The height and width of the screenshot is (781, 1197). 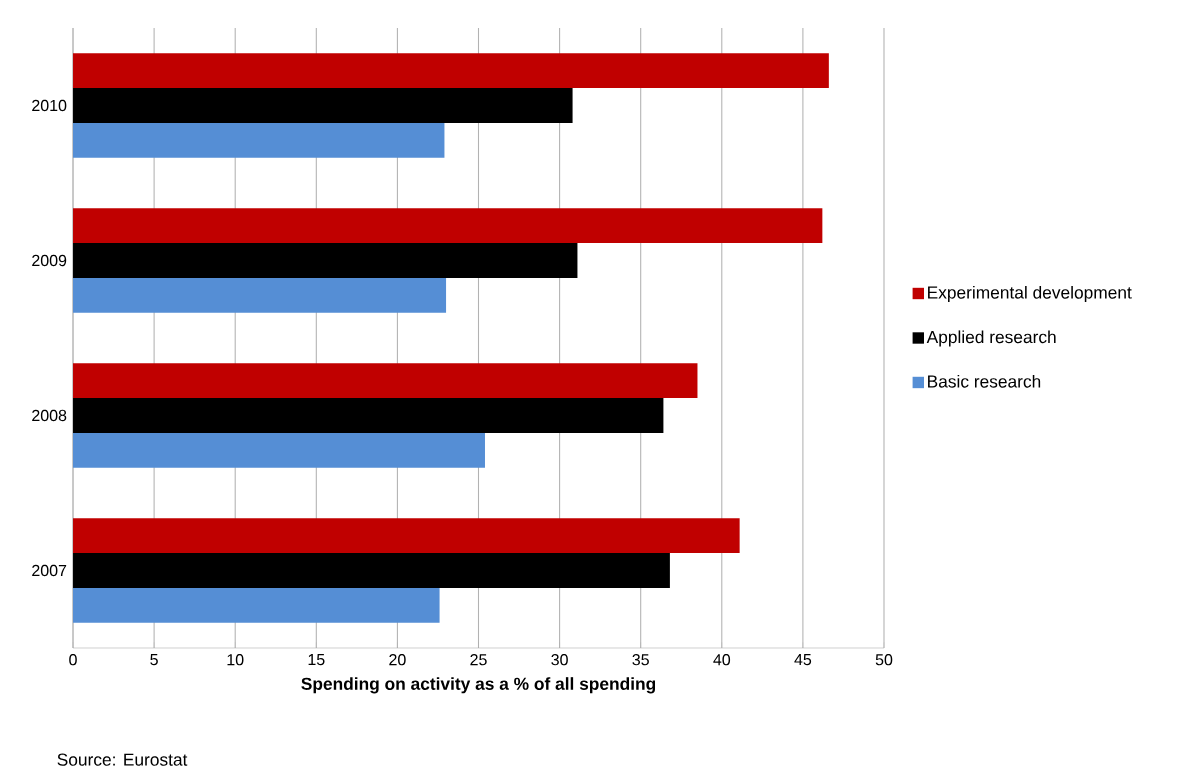 What do you see at coordinates (49, 570) in the screenshot?
I see `y-tick-label: 2007` at bounding box center [49, 570].